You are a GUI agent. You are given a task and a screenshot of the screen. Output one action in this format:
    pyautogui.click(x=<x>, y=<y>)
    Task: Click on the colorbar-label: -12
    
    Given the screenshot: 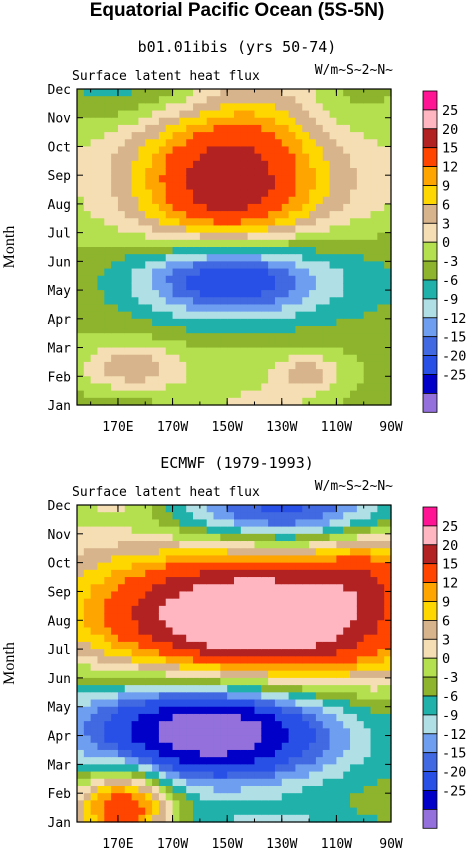 What is the action you would take?
    pyautogui.click(x=454, y=735)
    